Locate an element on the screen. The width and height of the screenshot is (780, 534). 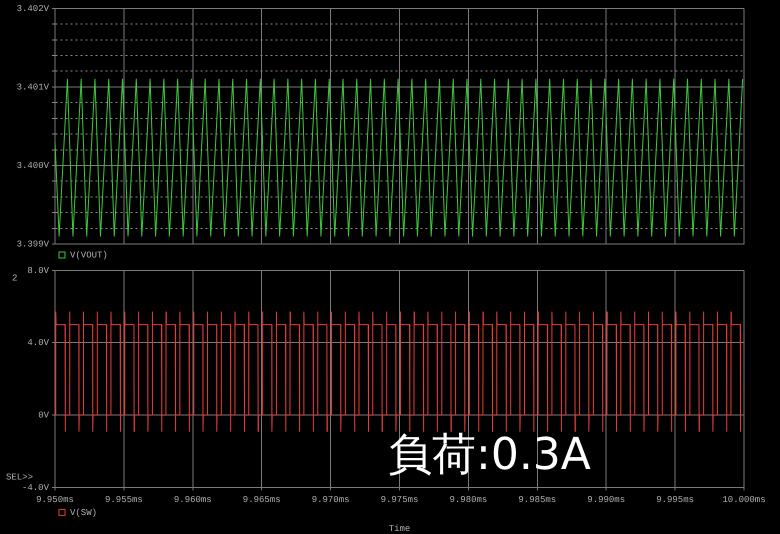
y-tick-label: 3.401V is located at coordinates (33, 87).